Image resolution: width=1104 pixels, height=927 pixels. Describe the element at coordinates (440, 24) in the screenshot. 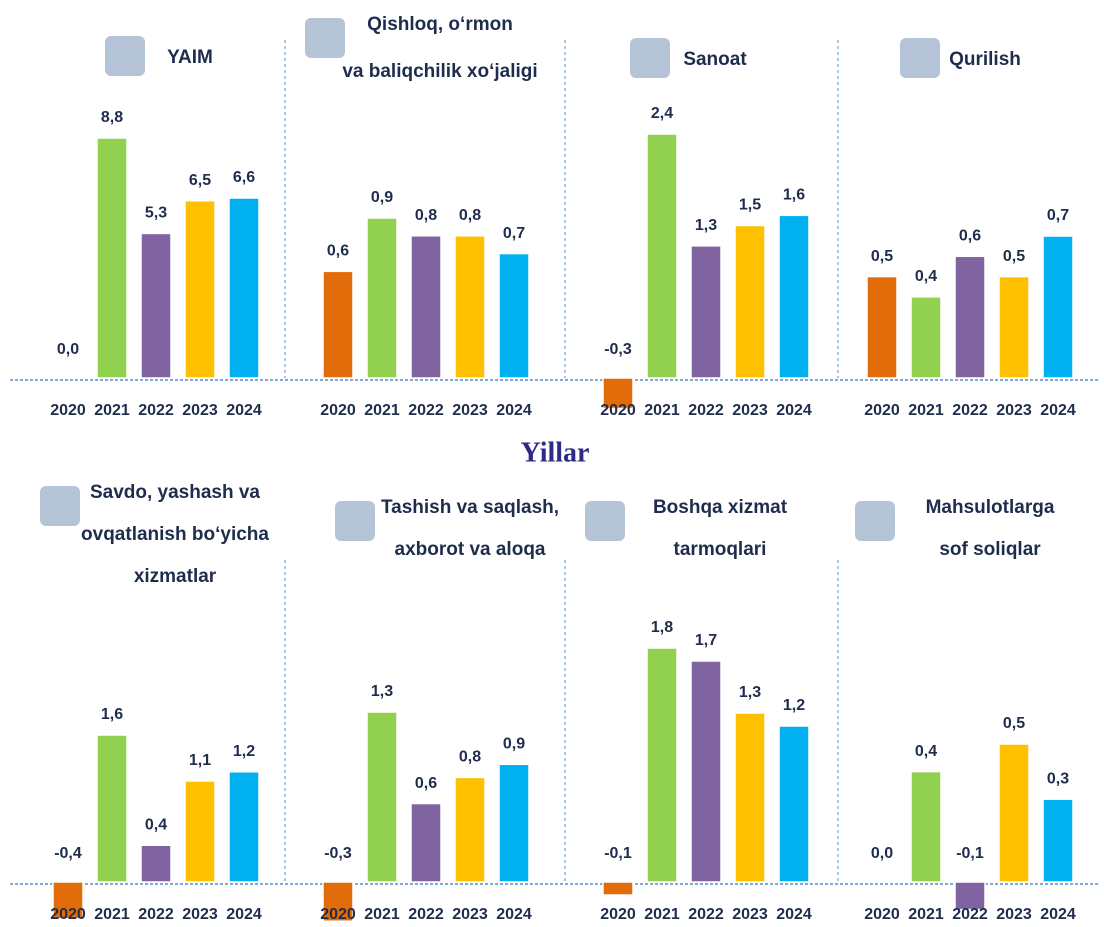

I see `panel-title: Qishloq, o‘rmon` at that location.